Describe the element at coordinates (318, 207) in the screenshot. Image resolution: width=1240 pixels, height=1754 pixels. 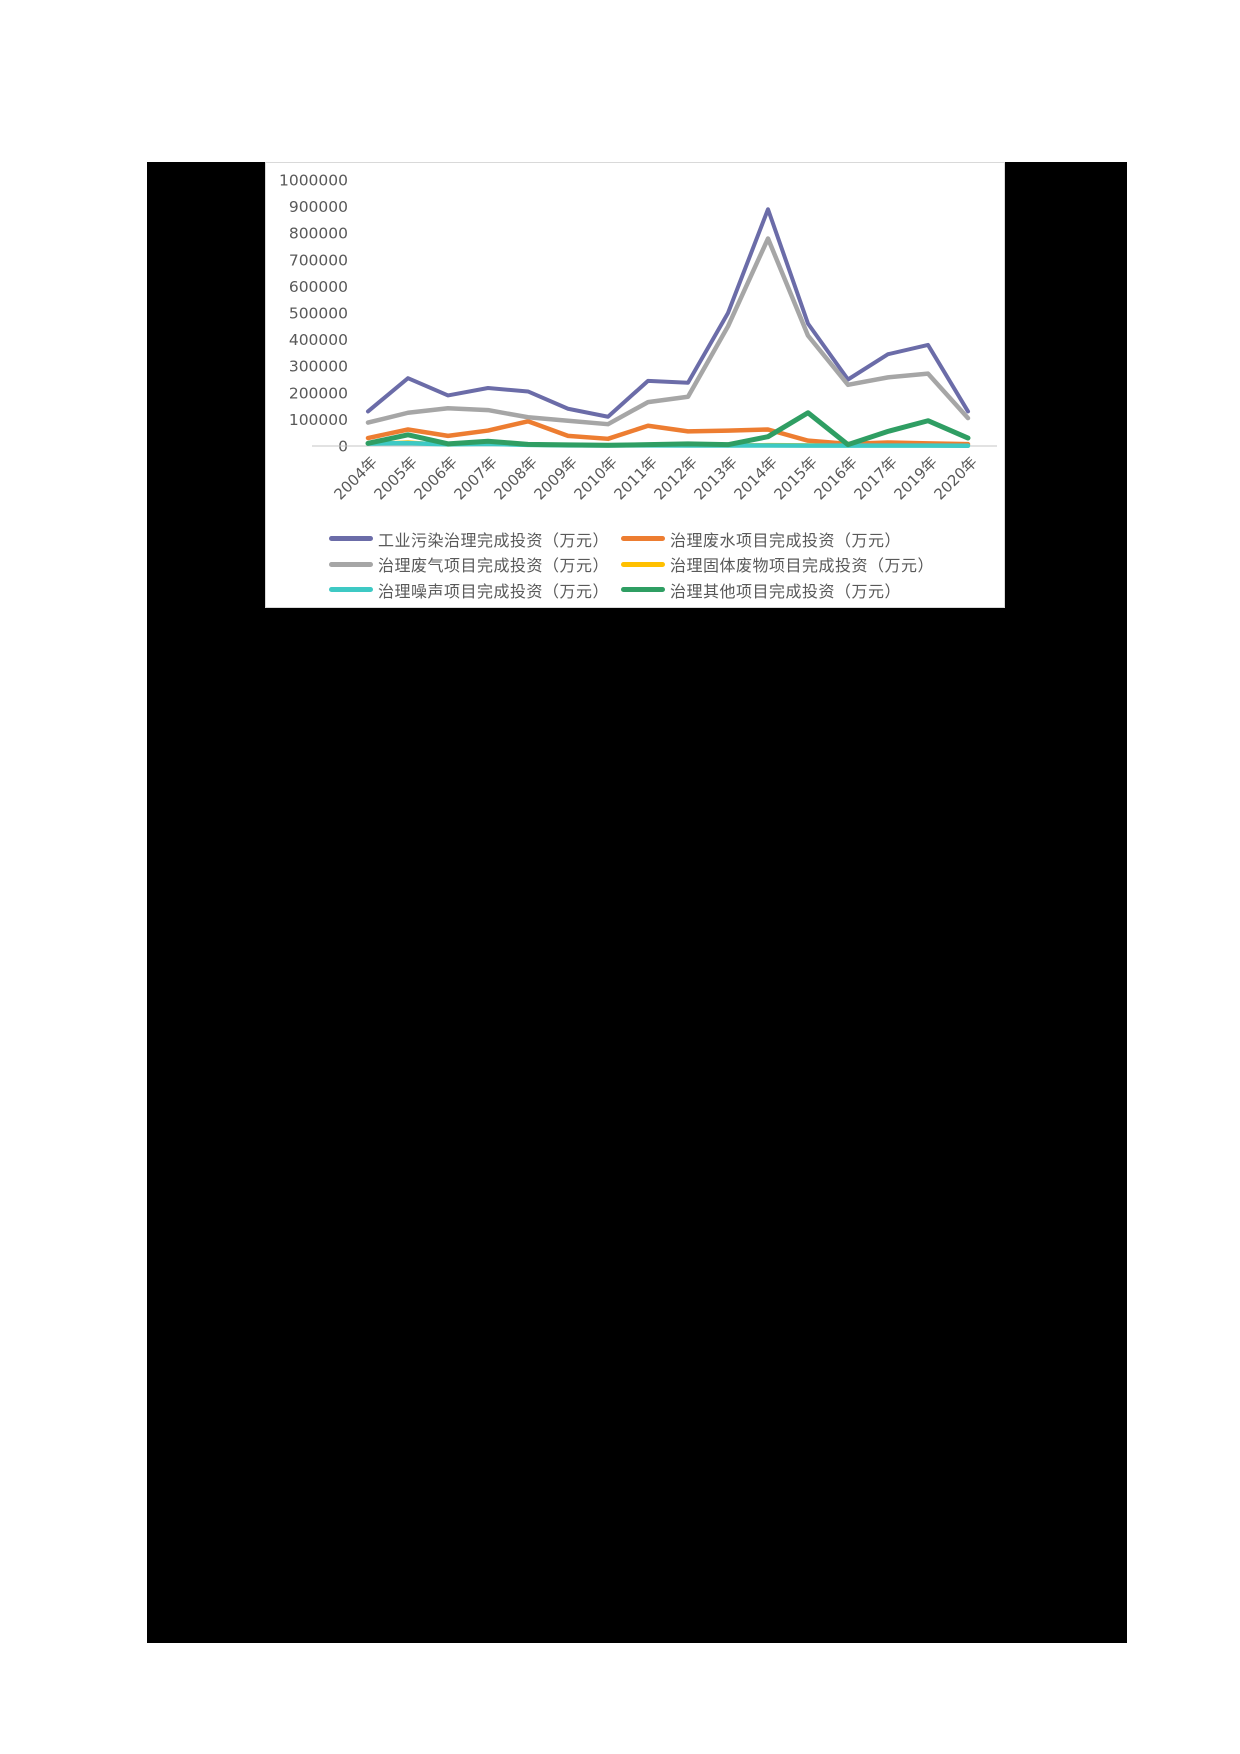
I see `y-tick-label: 900000` at that location.